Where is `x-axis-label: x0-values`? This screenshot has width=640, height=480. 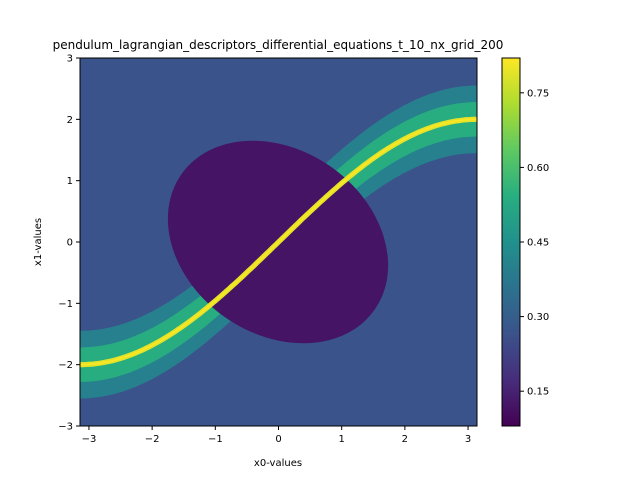
x-axis-label: x0-values is located at coordinates (278, 463).